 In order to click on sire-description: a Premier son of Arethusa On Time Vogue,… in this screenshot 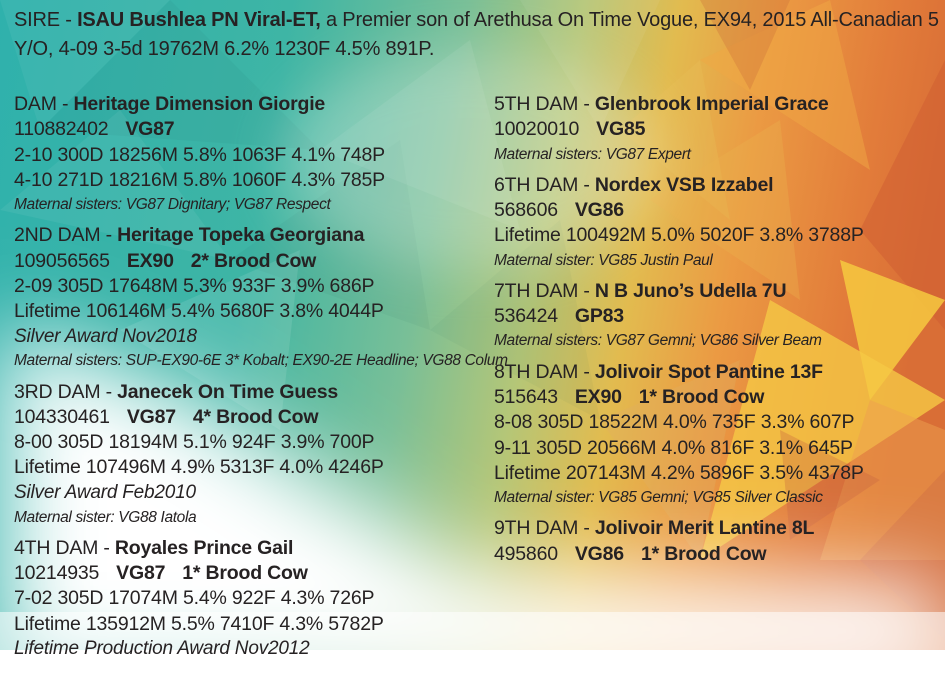, I will do `click(476, 34)`.